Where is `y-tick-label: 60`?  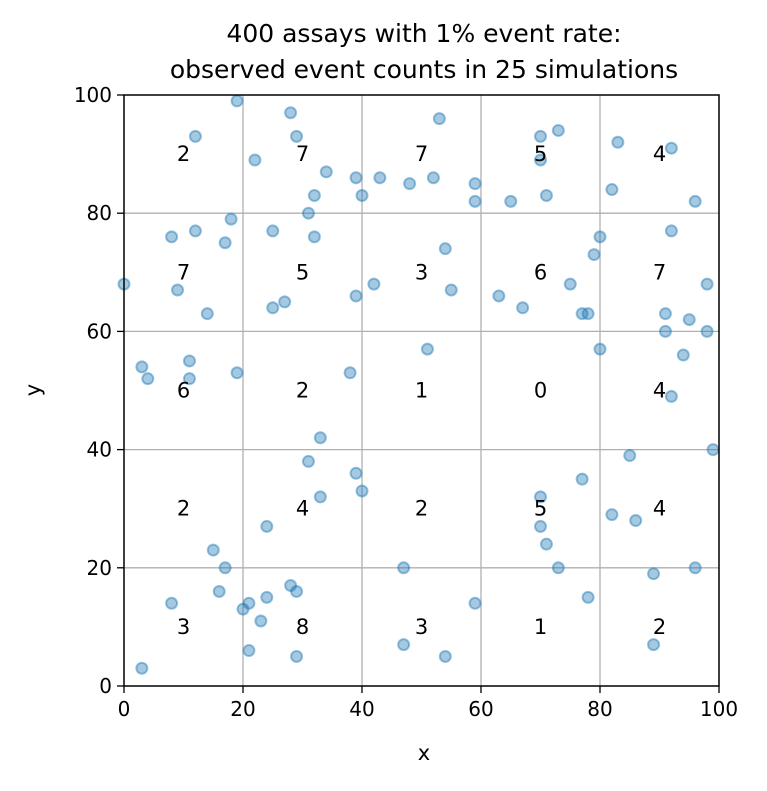
y-tick-label: 60 is located at coordinates (99, 331).